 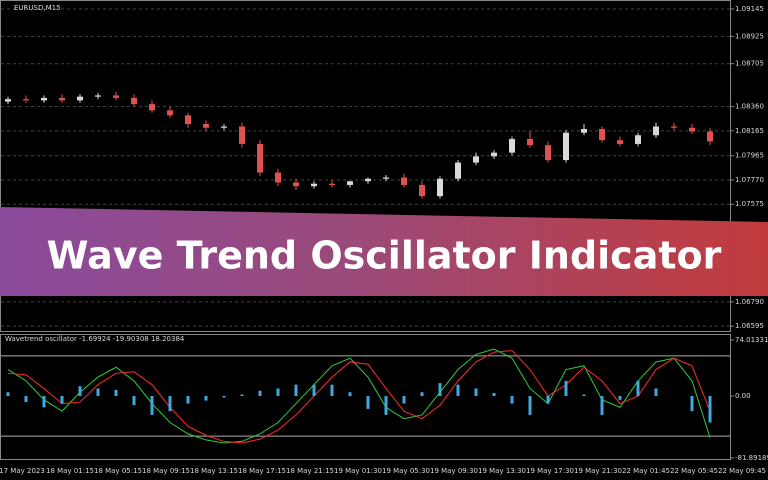 What do you see at coordinates (749, 36) in the screenshot?
I see `y-tick-label: 1.08925` at bounding box center [749, 36].